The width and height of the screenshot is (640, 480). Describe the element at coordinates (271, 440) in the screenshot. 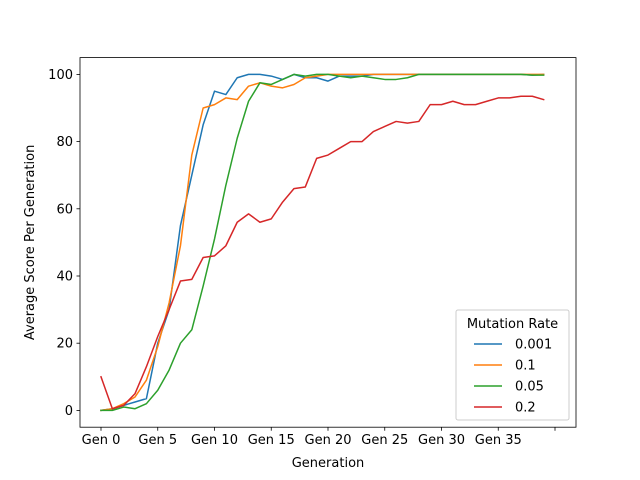

I see `x-tick-label: Gen 15` at that location.